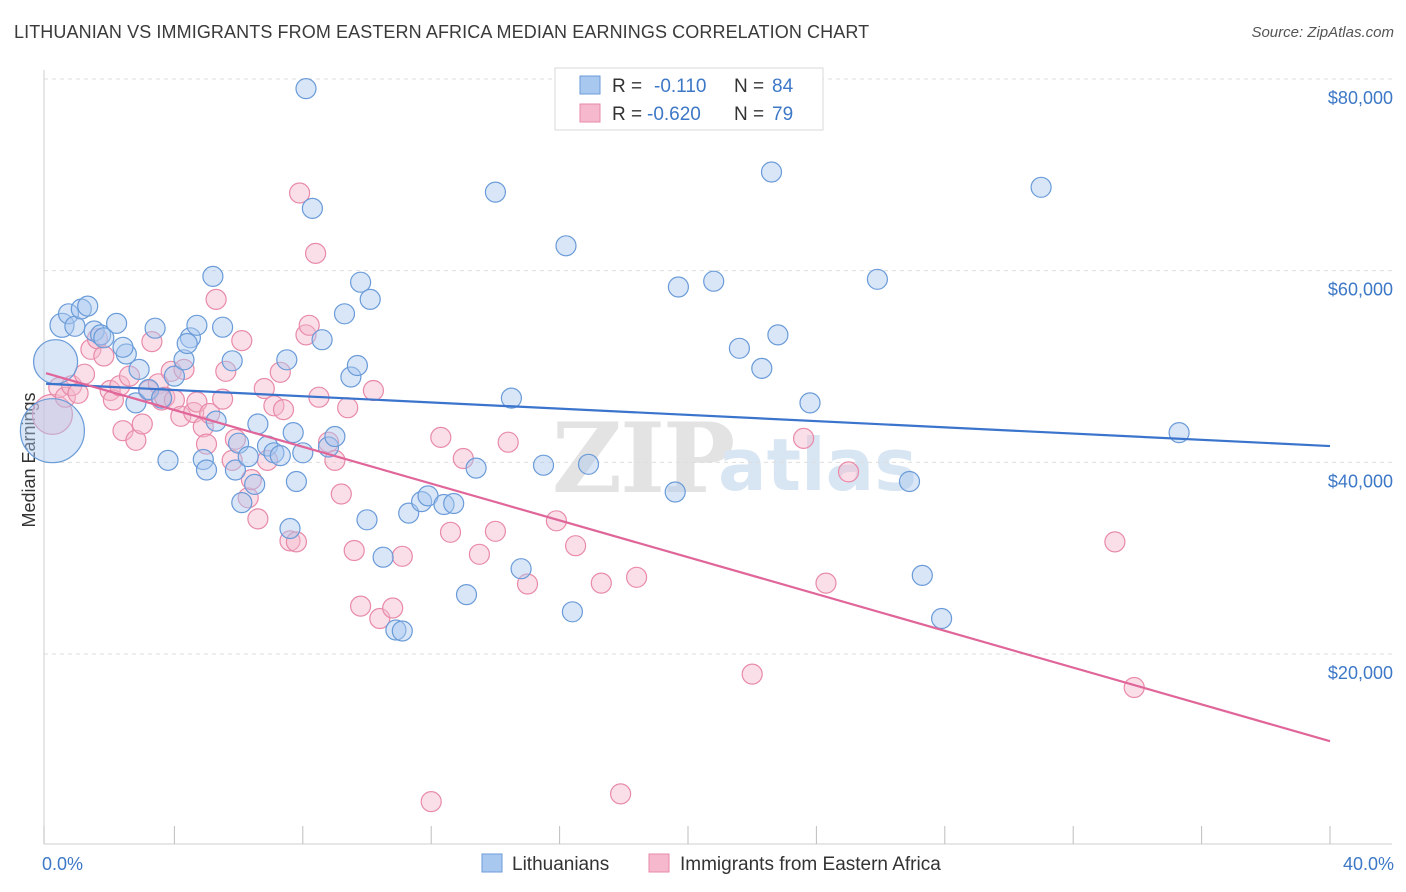 Image resolution: width=1406 pixels, height=892 pixels. I want to click on x-tick-label-min: 0.0%, so click(62, 864).